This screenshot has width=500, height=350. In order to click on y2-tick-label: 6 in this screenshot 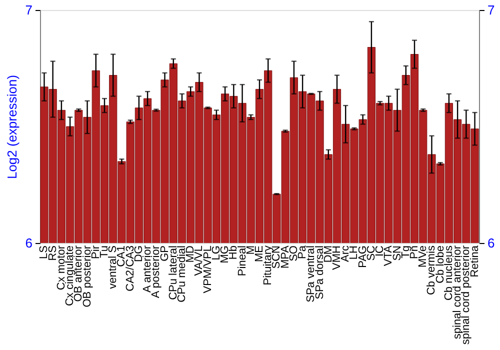, I will do `click(491, 243)`.